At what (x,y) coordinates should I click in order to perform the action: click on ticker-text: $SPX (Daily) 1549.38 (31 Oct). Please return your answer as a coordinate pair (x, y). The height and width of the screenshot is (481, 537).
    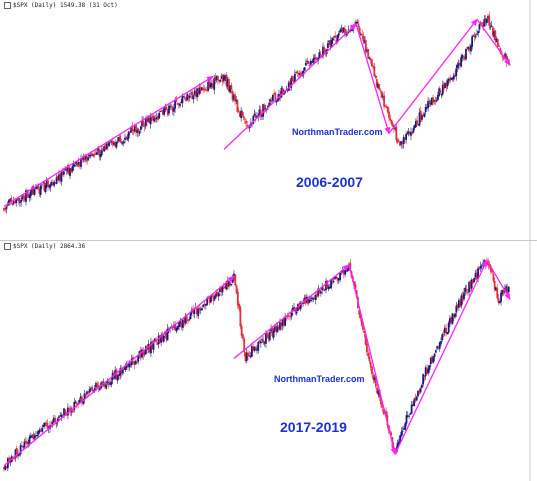
    Looking at the image, I should click on (65, 5).